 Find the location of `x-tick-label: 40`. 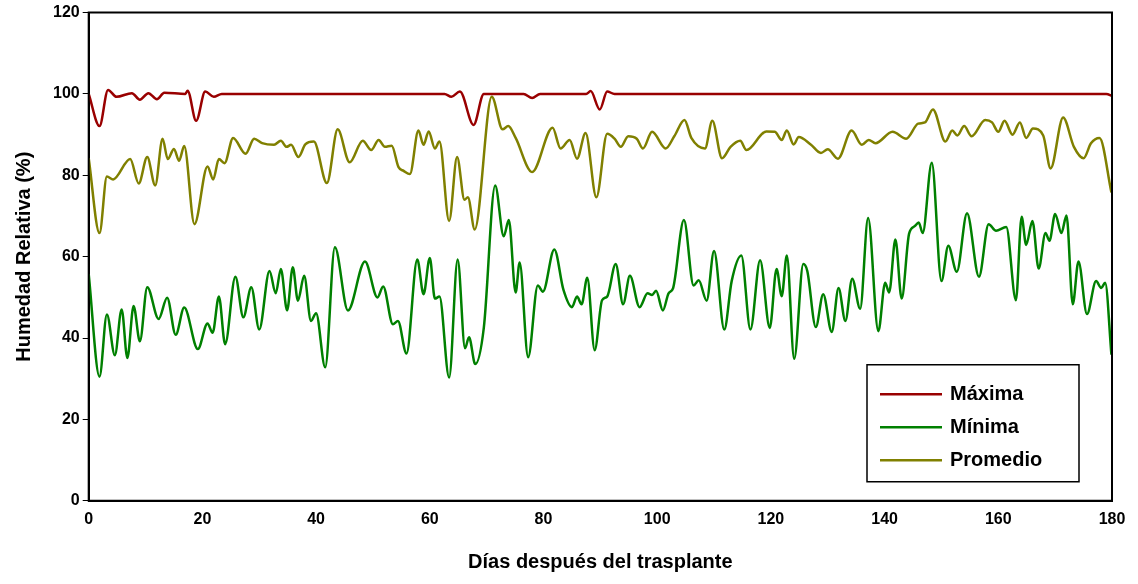

x-tick-label: 40 is located at coordinates (316, 518).